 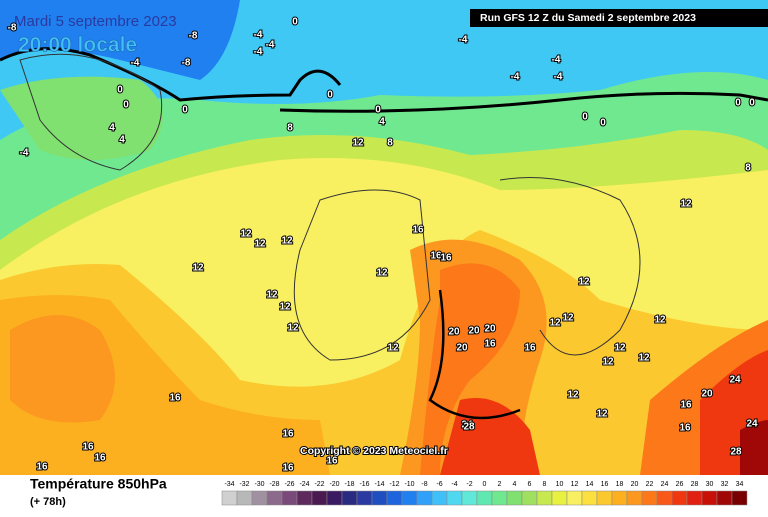 I want to click on colorbar-tick-label: -28, so click(x=274, y=484).